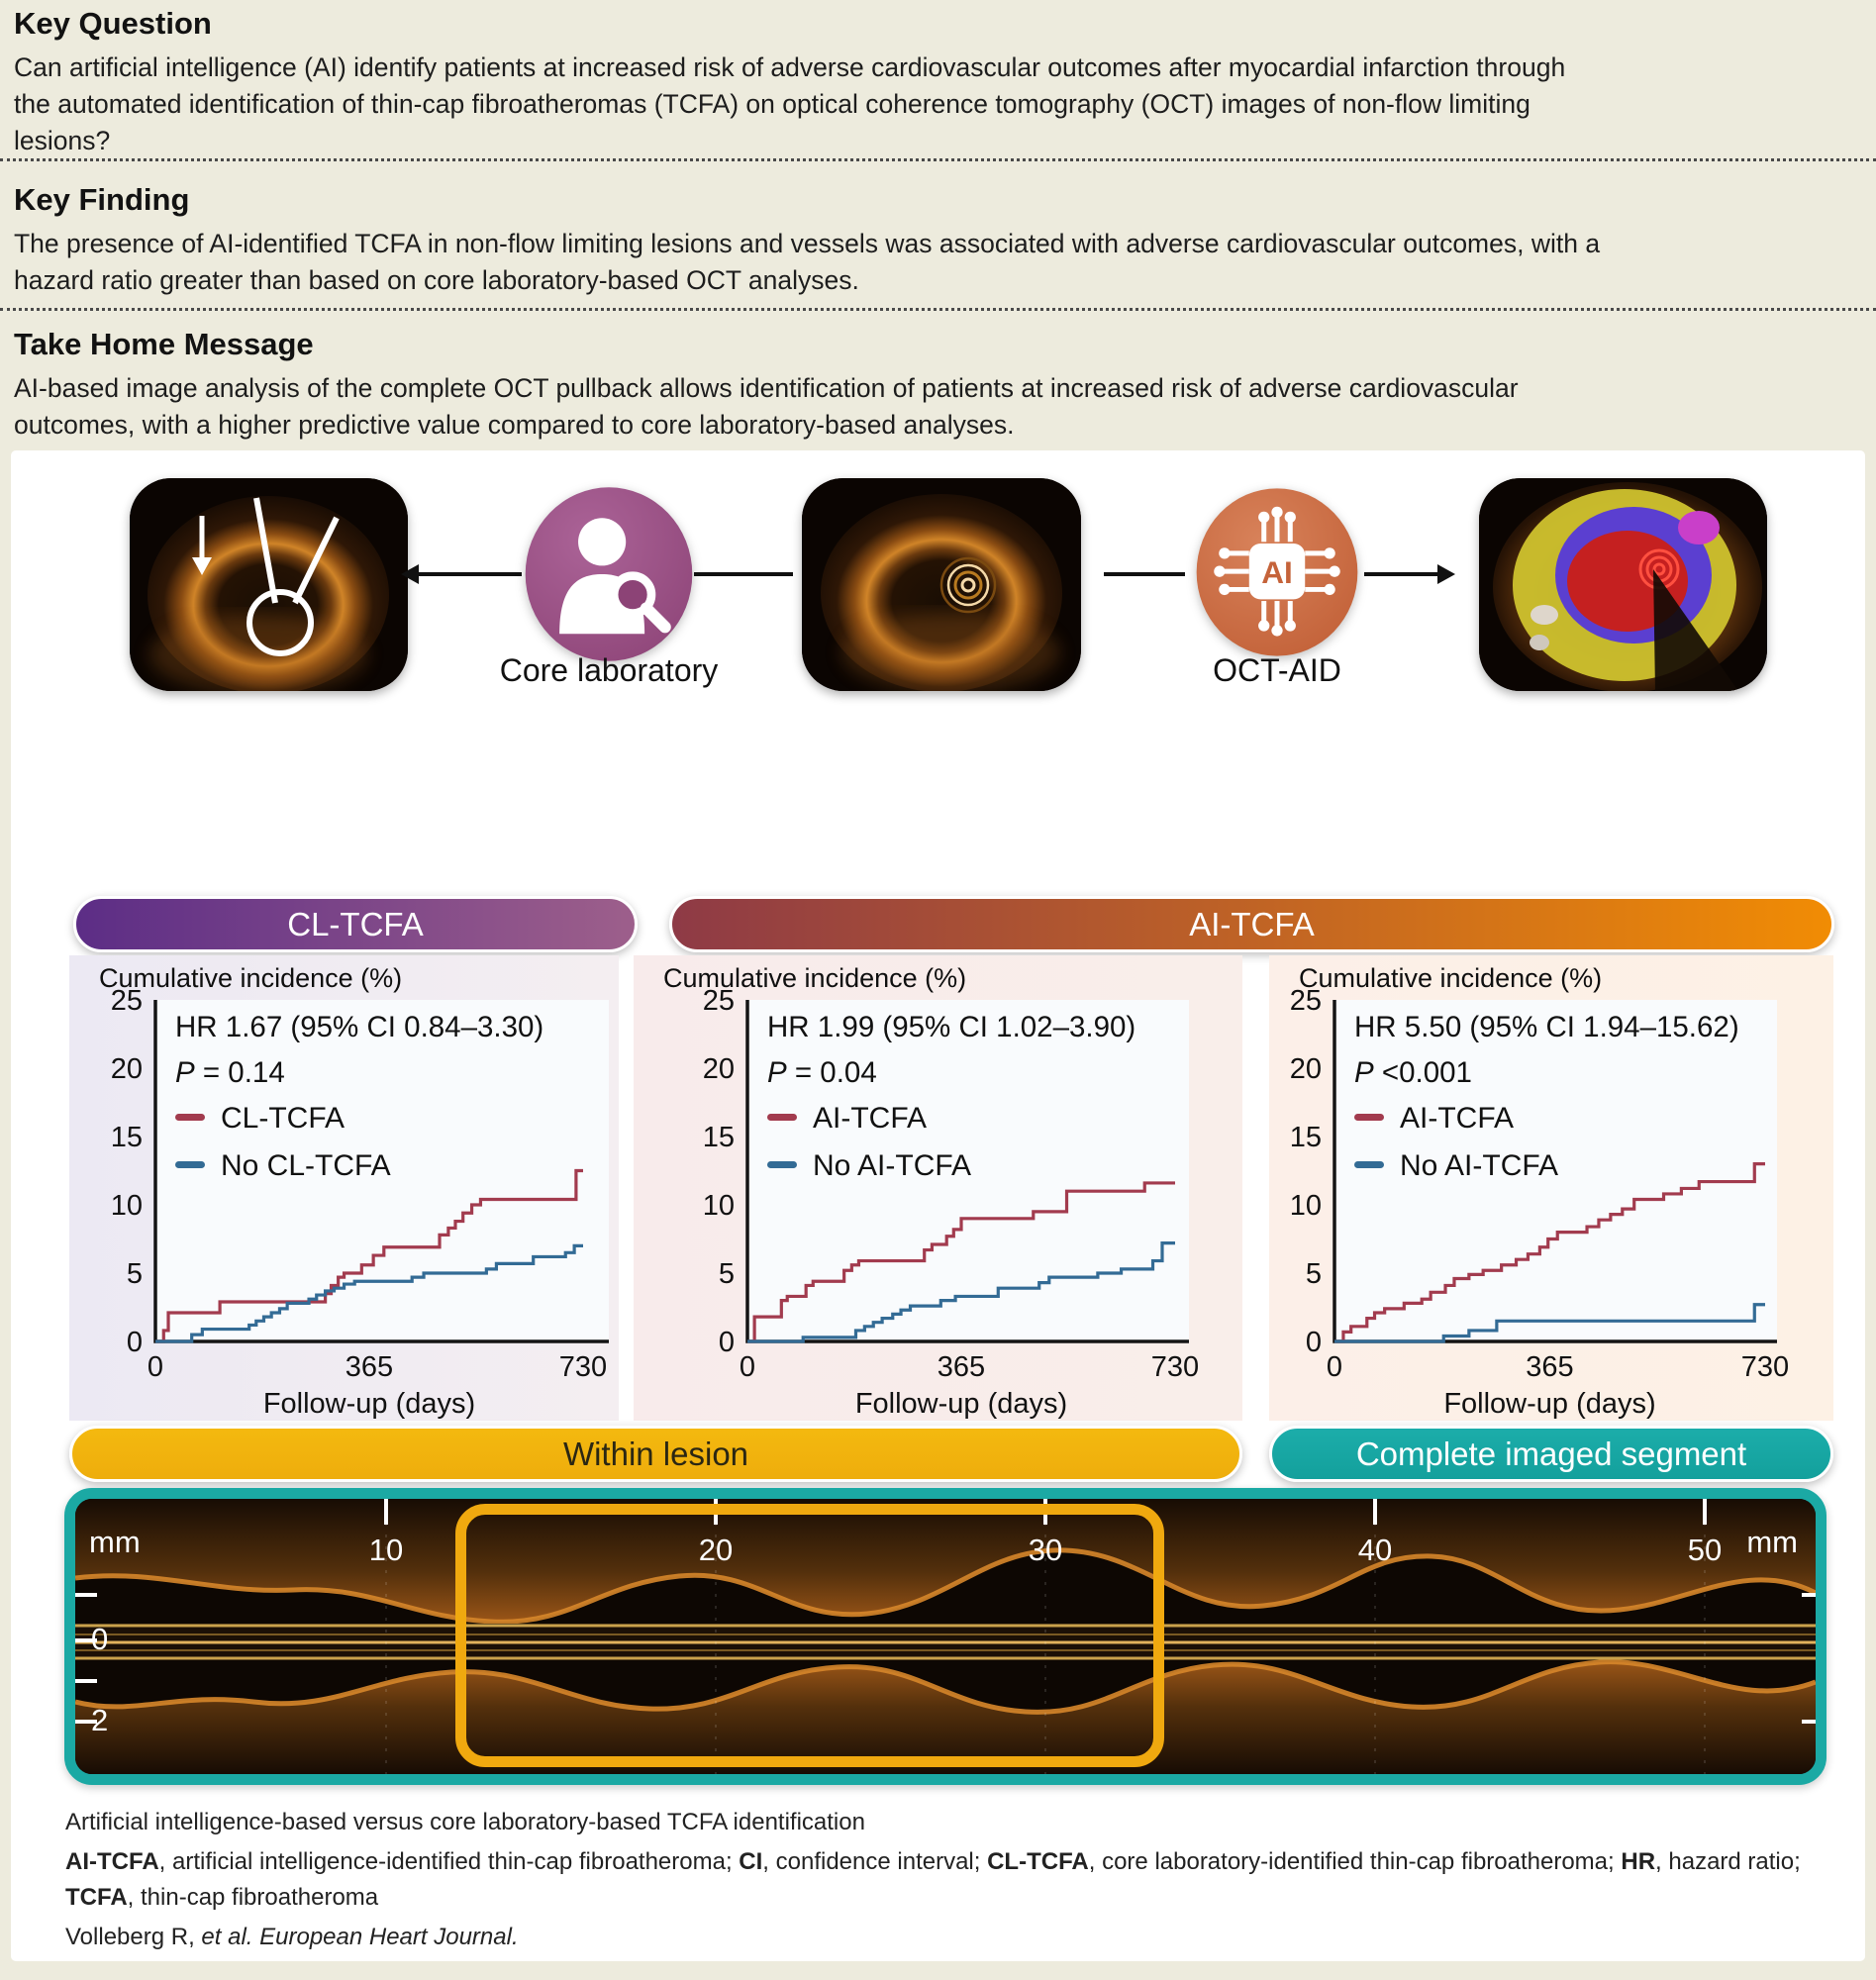 This screenshot has height=1980, width=1876. I want to click on legend-label: No CL-TCFA, so click(306, 1165).